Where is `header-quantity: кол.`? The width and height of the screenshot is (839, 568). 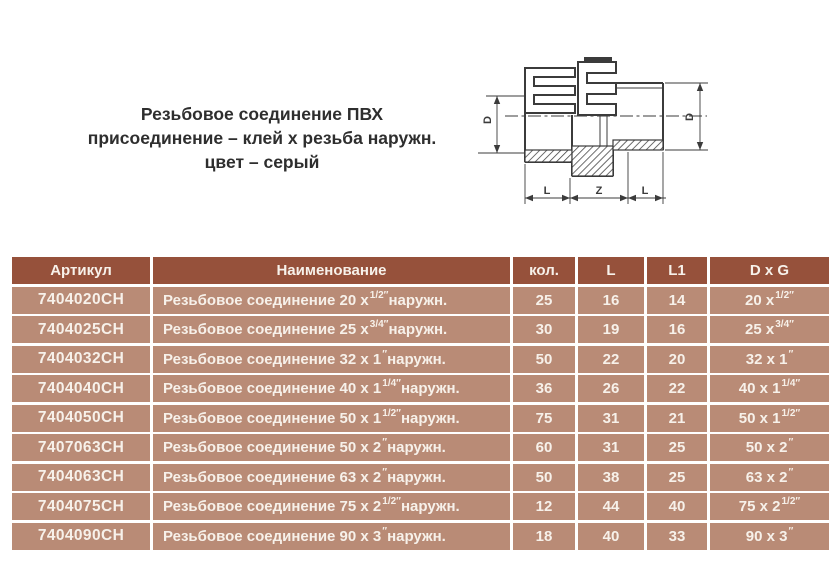
header-quantity: кол. is located at coordinates (544, 270).